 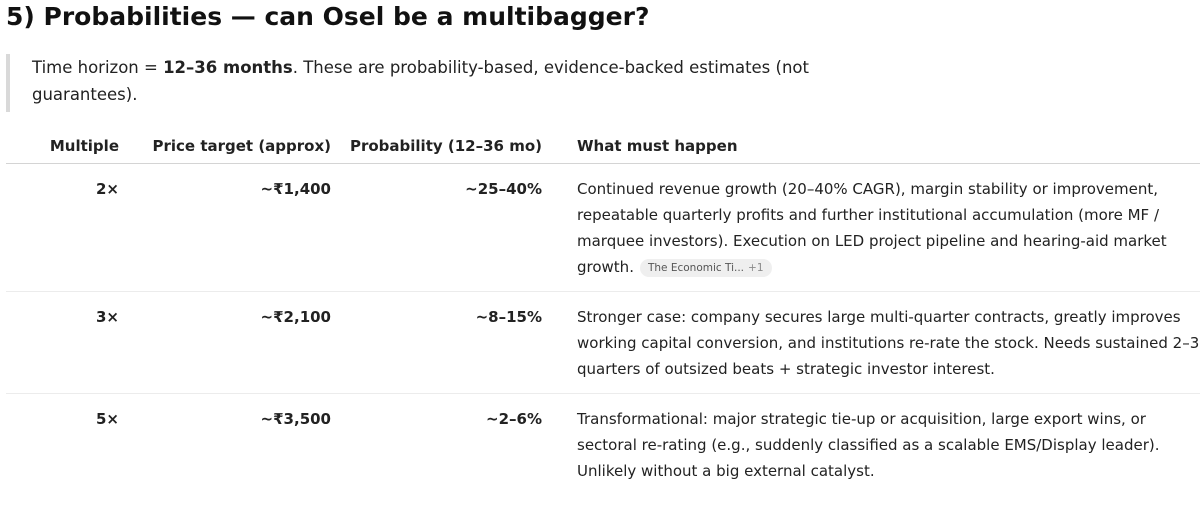 I want to click on cell-probability: ~25–40%, so click(x=436, y=227).